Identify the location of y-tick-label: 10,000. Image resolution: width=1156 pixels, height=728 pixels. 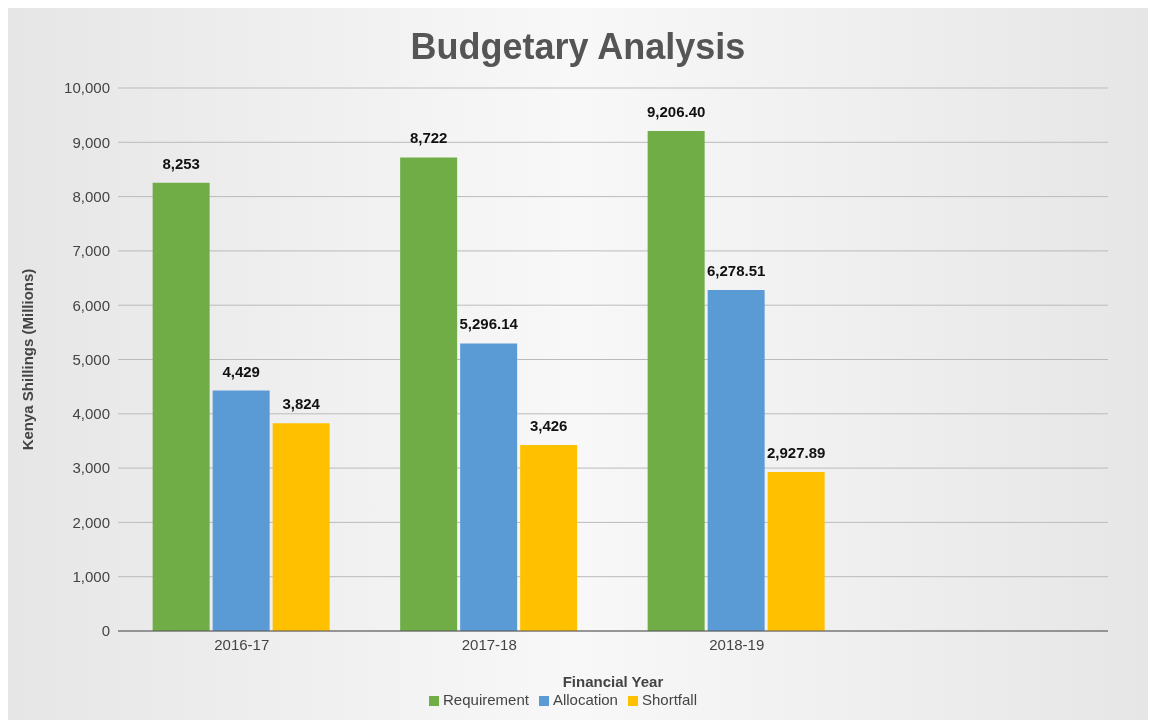
(87, 88).